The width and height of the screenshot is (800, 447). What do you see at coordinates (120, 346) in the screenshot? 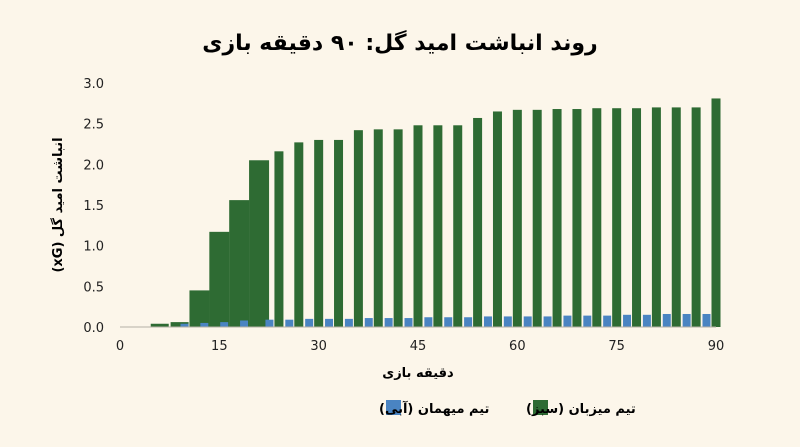
I see `x-tick-label: 0` at bounding box center [120, 346].